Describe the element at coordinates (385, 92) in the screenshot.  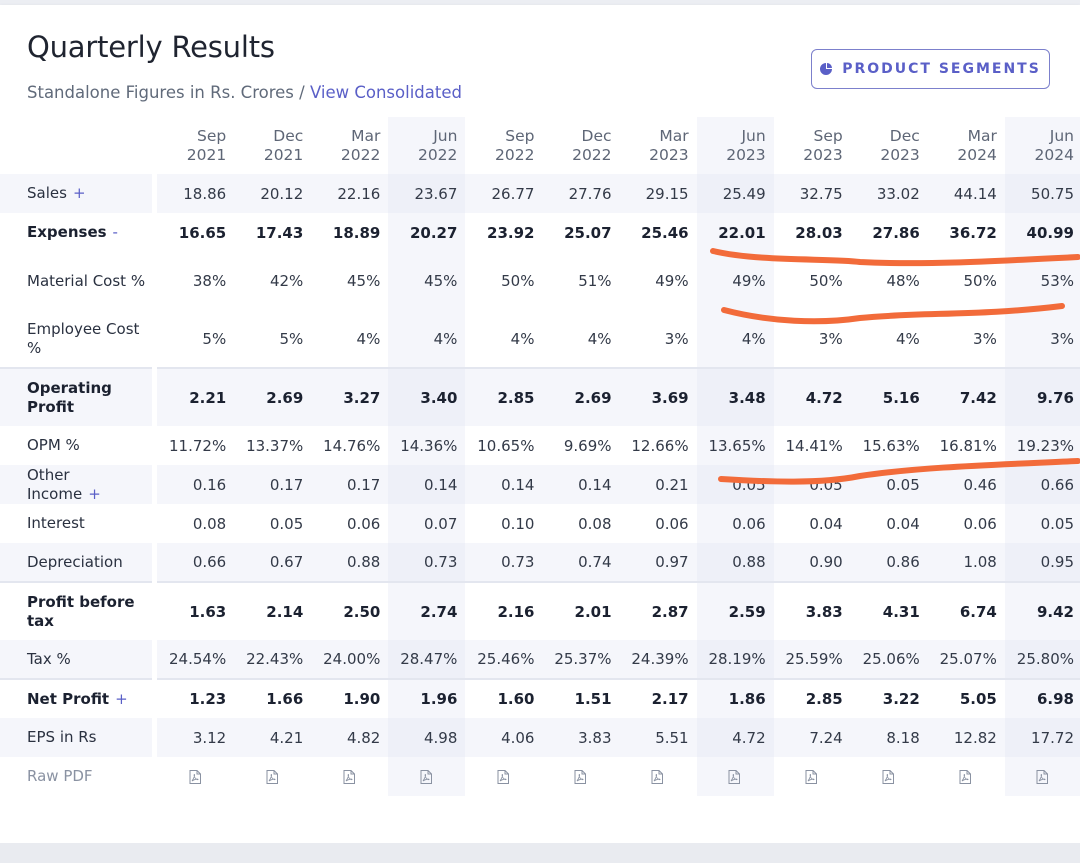
I see `view-consolidated-link: View Consolidated` at that location.